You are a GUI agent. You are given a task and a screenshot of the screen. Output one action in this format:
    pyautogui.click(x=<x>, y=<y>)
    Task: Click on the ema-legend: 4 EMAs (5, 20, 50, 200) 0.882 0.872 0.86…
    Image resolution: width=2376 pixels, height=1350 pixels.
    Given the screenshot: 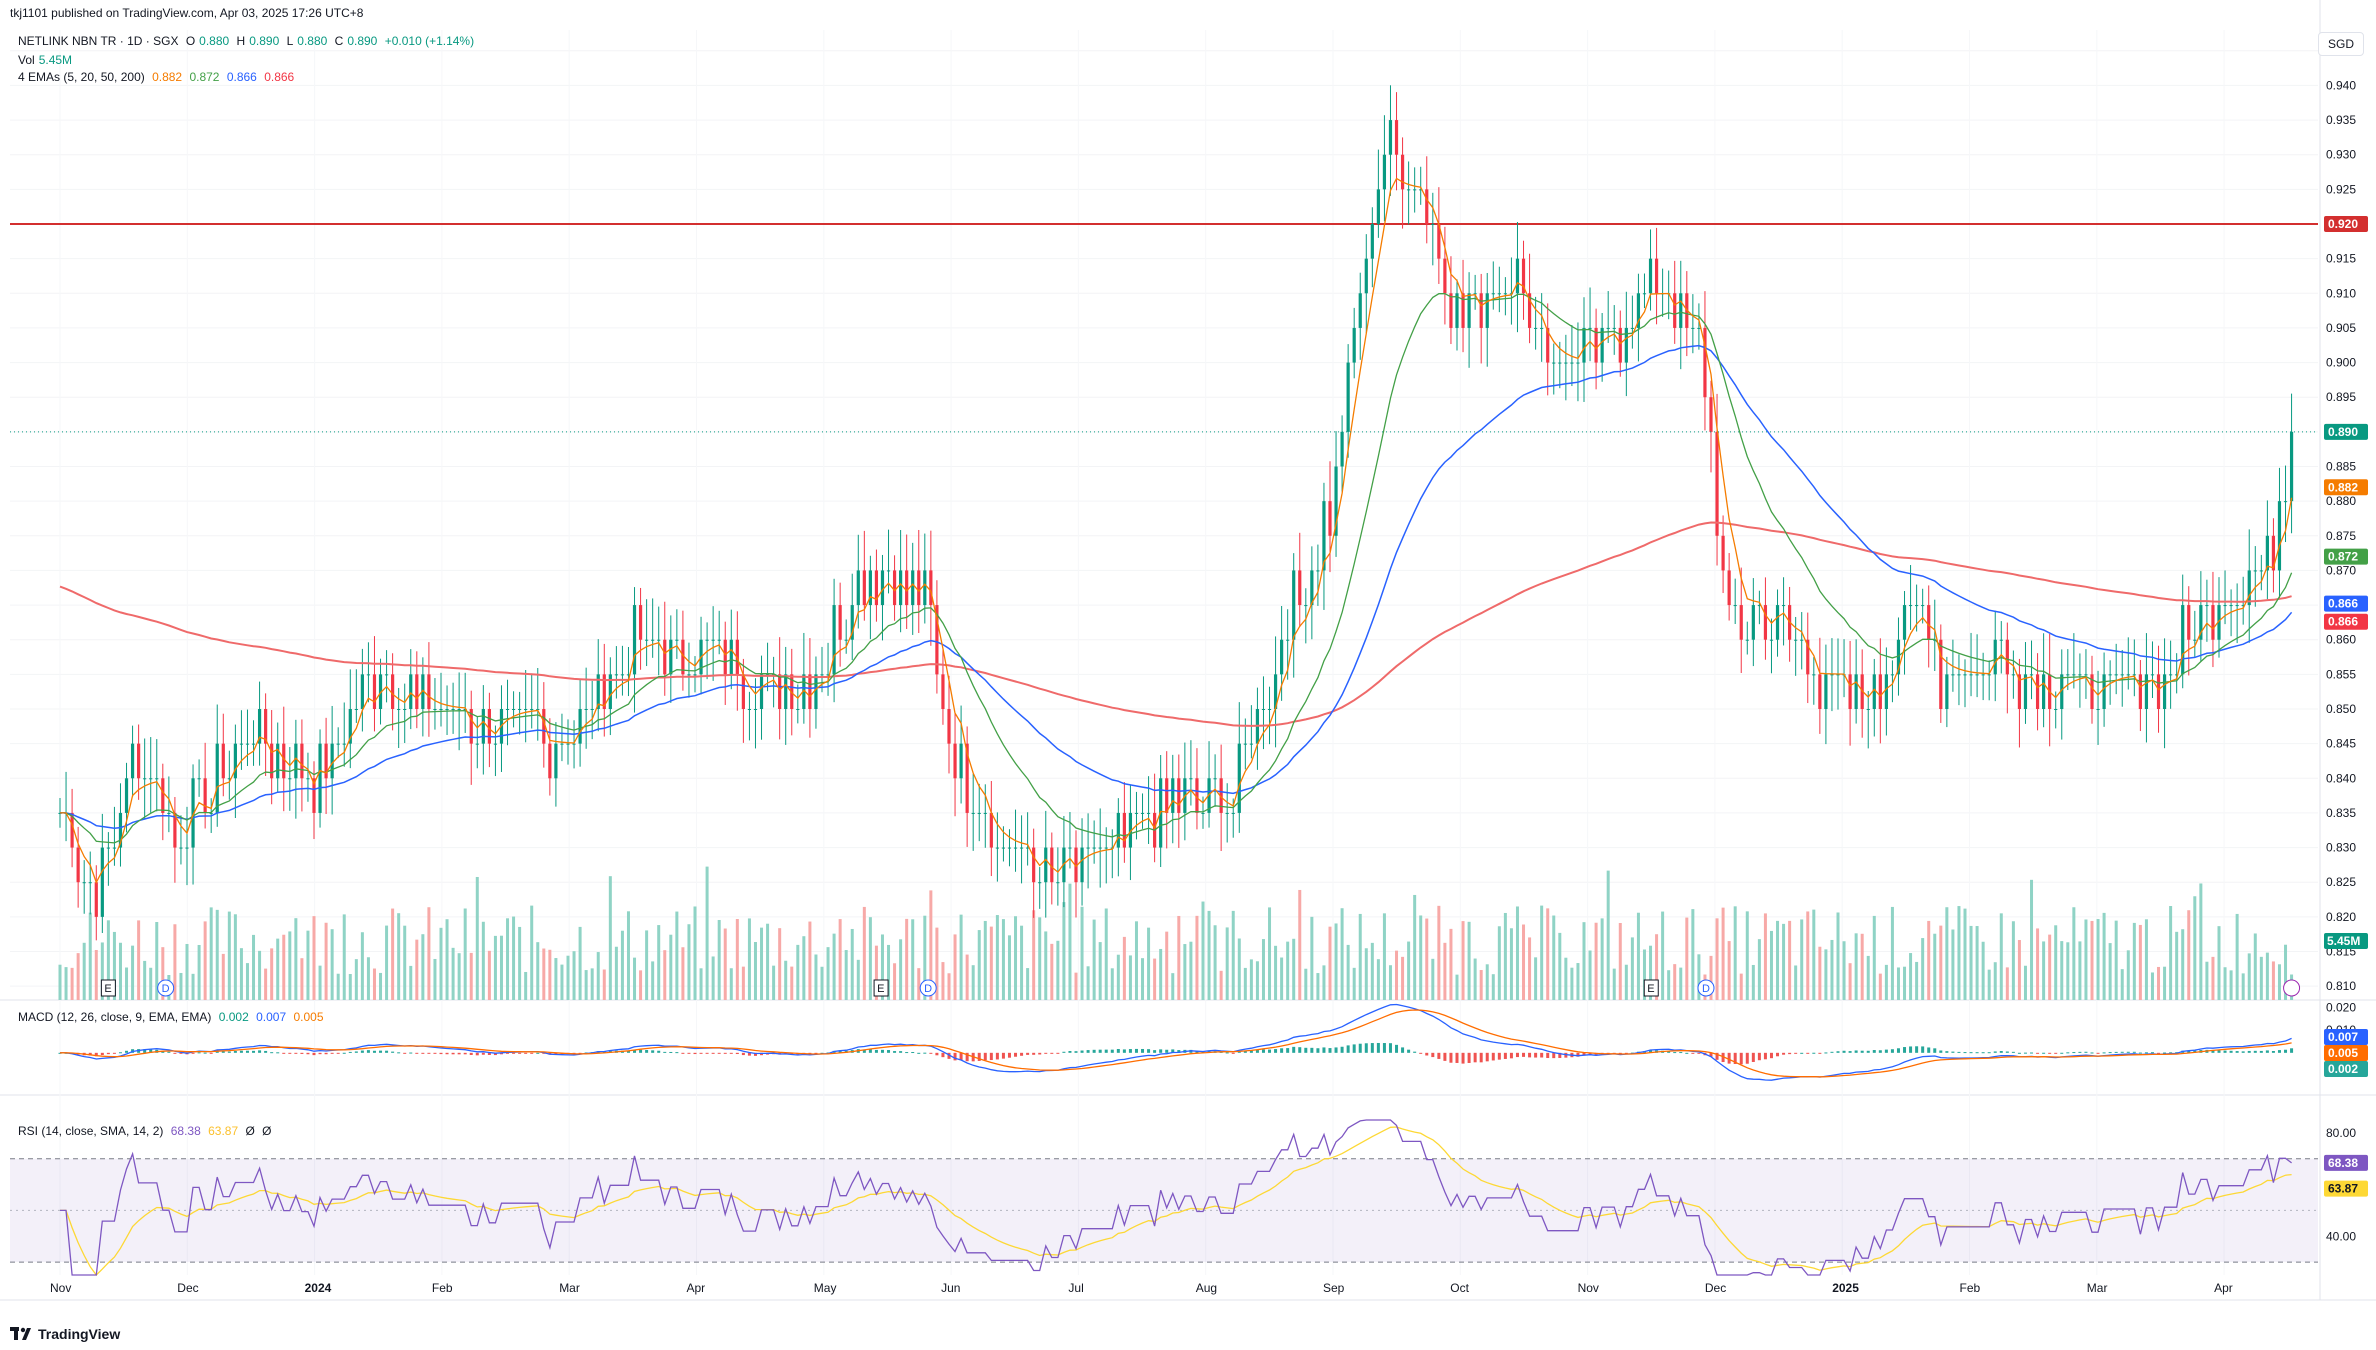 What is the action you would take?
    pyautogui.click(x=158, y=77)
    